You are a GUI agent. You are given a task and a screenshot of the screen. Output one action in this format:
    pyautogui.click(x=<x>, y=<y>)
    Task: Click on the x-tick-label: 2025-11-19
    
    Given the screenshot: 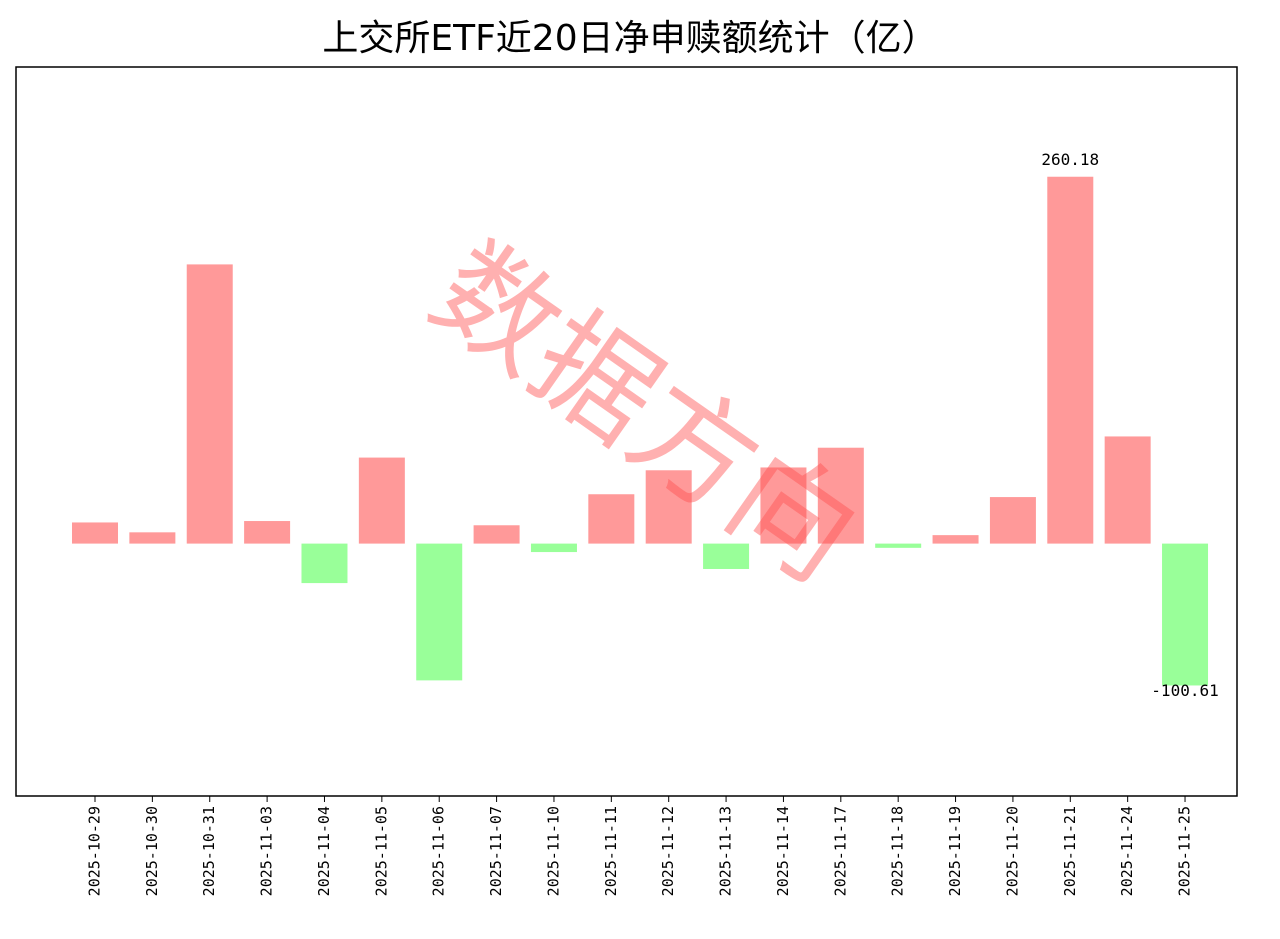 What is the action you would take?
    pyautogui.click(x=955, y=851)
    